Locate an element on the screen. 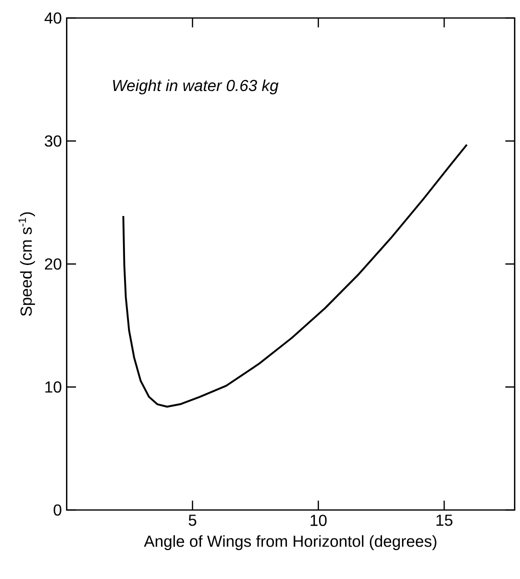  y-tick-label: 20 is located at coordinates (53, 264).